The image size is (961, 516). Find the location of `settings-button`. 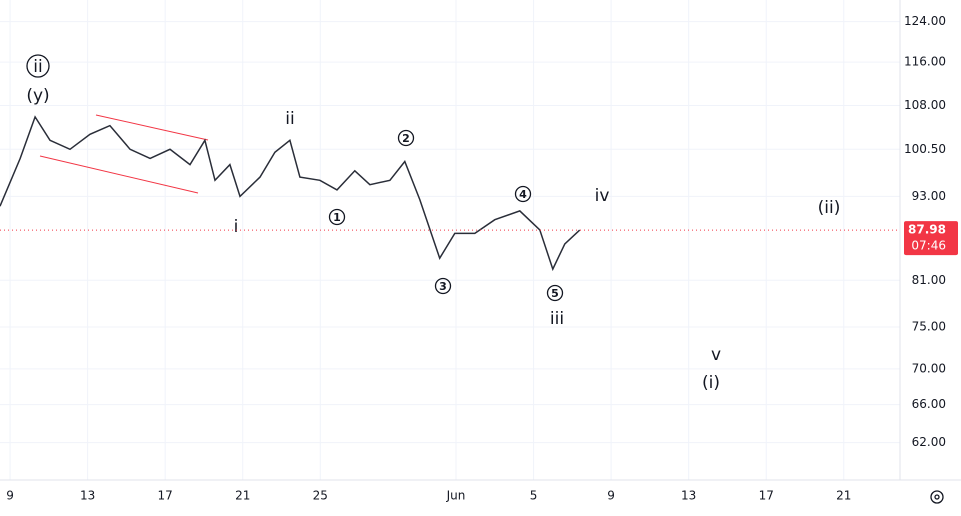

settings-button is located at coordinates (937, 497).